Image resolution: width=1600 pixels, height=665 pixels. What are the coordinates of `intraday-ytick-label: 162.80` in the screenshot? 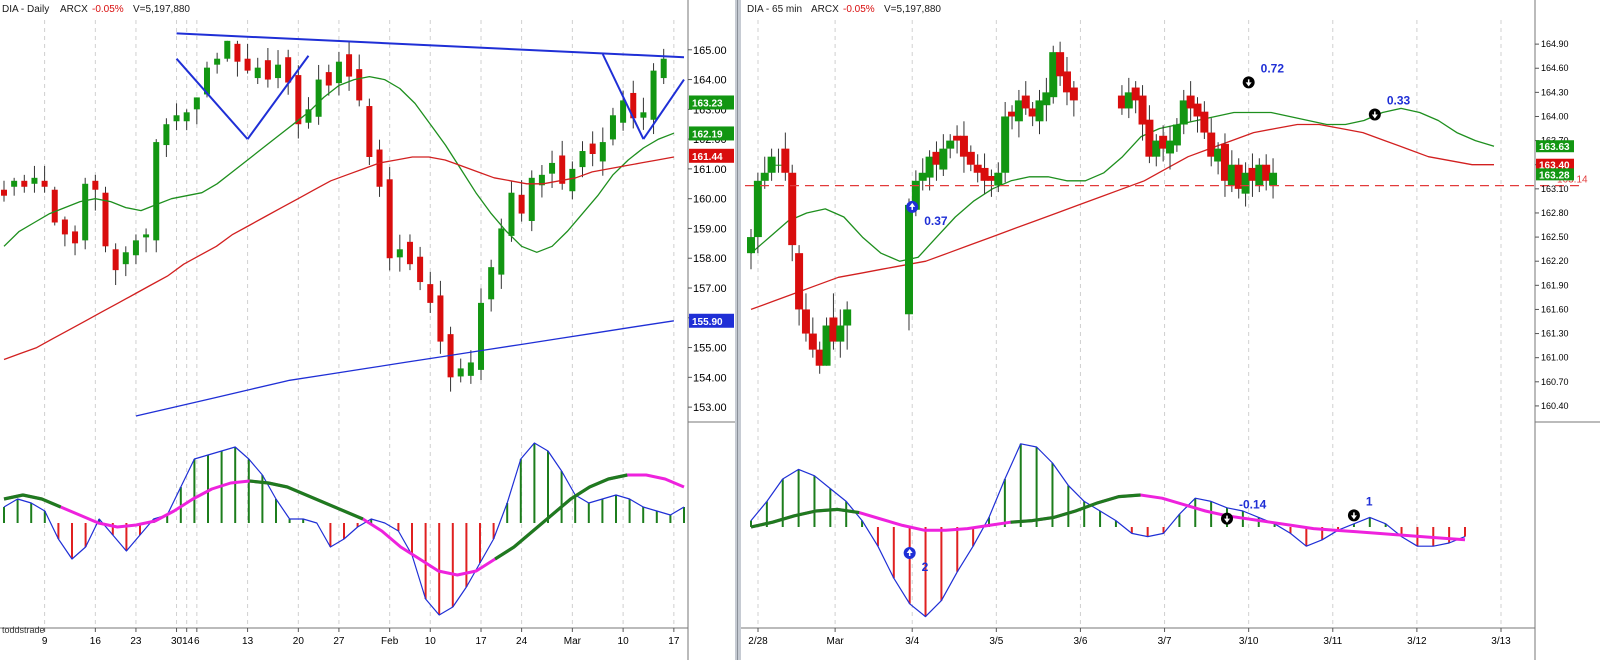 It's located at (1555, 213).